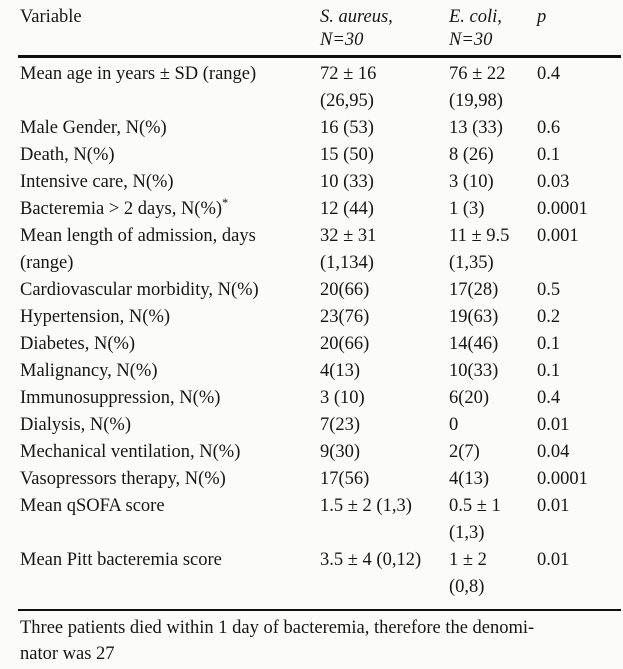 This screenshot has width=623, height=669. Describe the element at coordinates (93, 128) in the screenshot. I see `variable-label: Male Gender, N(%)` at that location.